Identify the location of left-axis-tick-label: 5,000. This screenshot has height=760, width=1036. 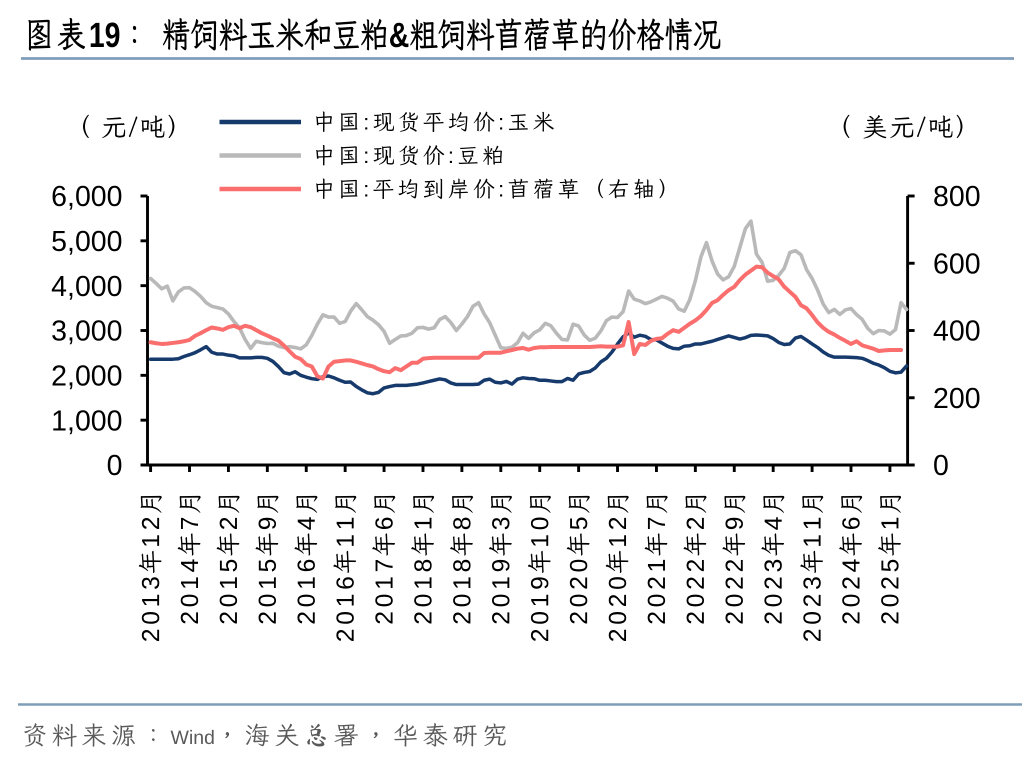
(86, 242).